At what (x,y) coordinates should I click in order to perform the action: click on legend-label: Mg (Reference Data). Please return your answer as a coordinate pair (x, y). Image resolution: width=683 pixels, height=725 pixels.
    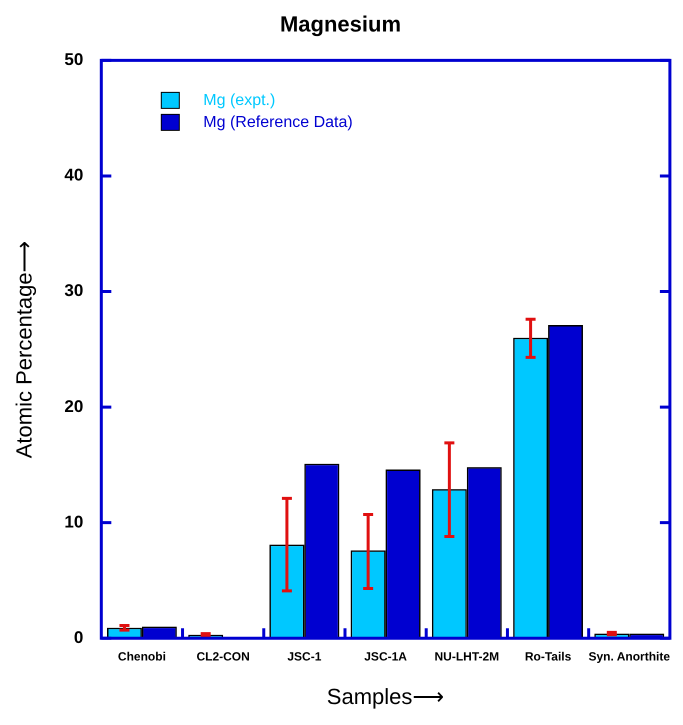
    Looking at the image, I should click on (278, 122).